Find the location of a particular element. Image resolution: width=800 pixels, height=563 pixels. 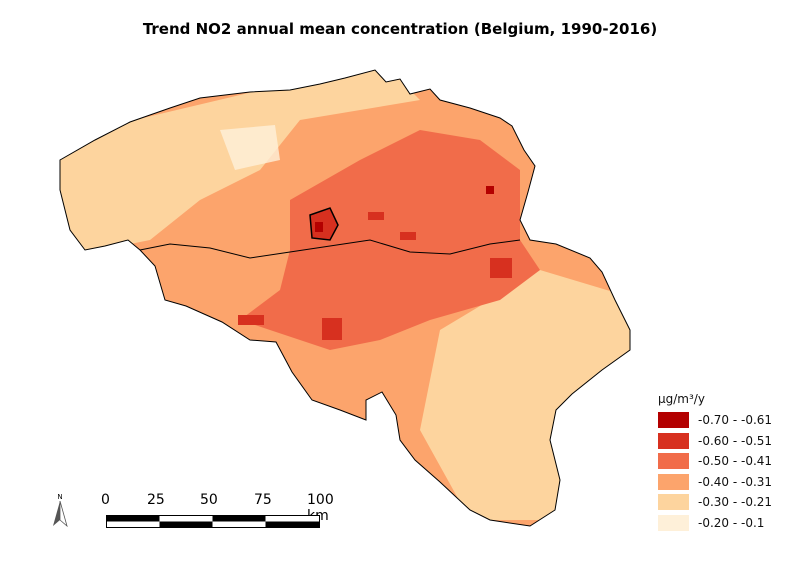

legend-item: -0.40 - -0.31 is located at coordinates (715, 482).